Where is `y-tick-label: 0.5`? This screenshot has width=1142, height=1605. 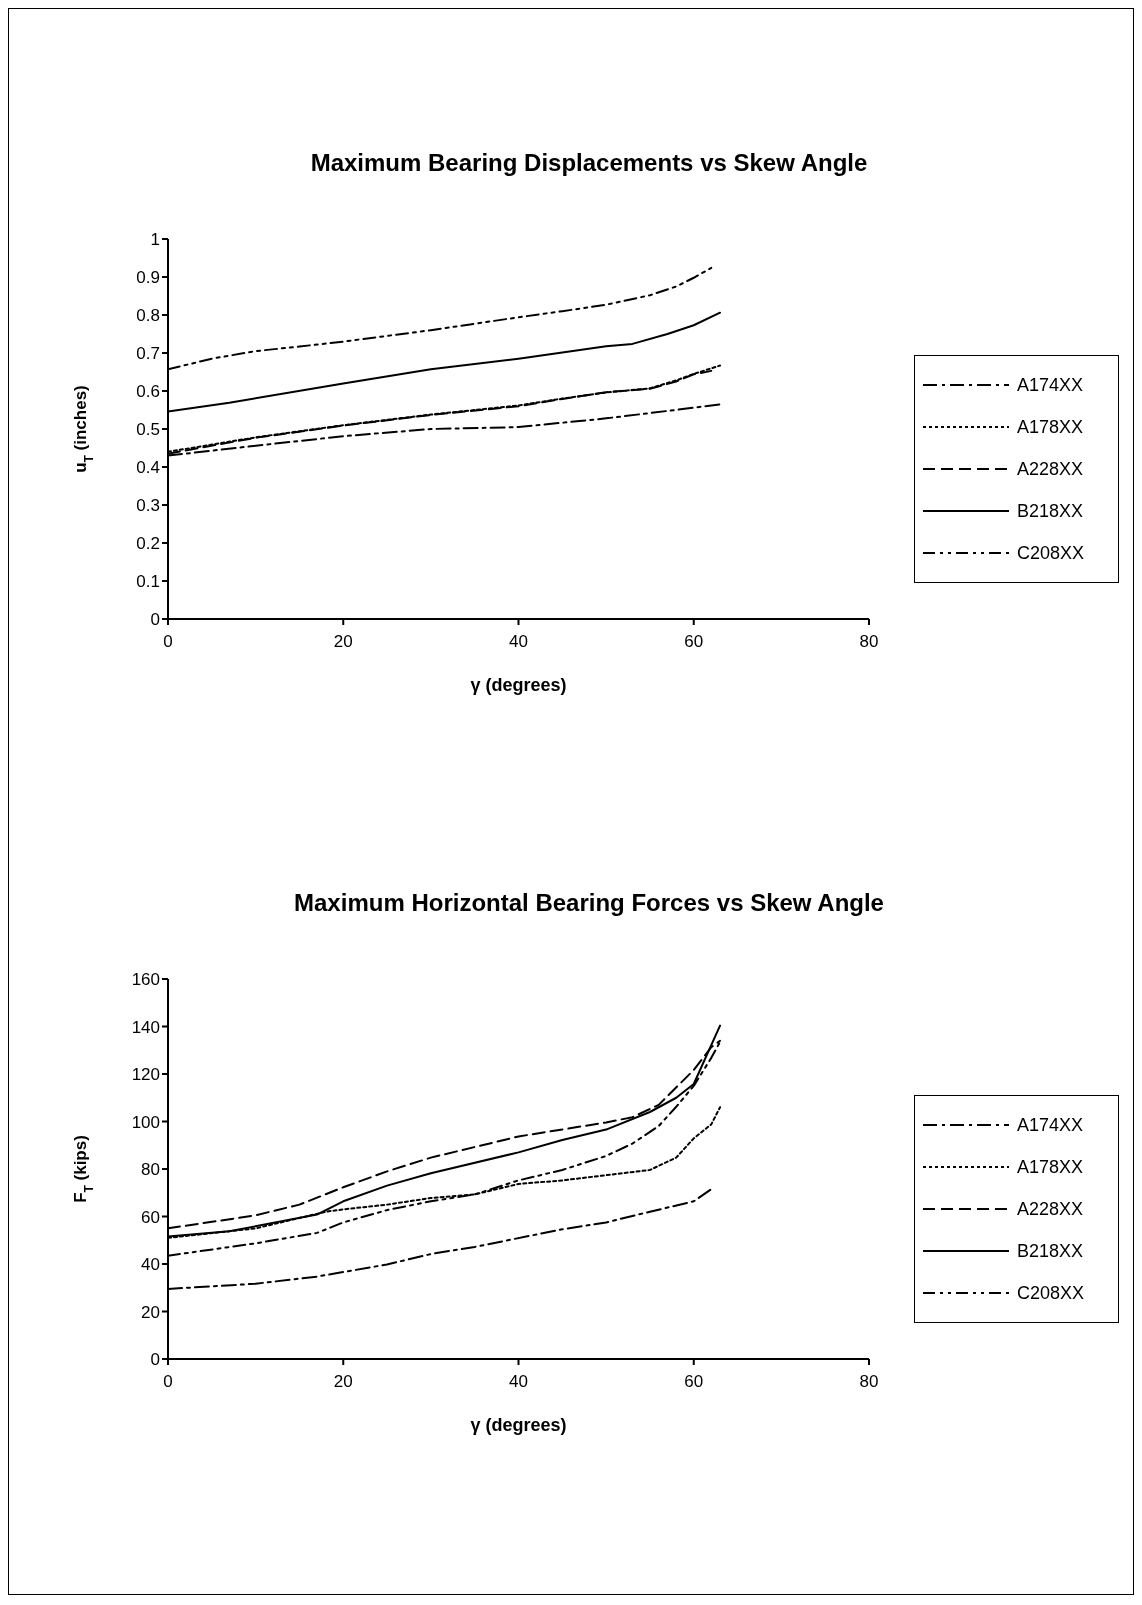
y-tick-label: 0.5 is located at coordinates (148, 430).